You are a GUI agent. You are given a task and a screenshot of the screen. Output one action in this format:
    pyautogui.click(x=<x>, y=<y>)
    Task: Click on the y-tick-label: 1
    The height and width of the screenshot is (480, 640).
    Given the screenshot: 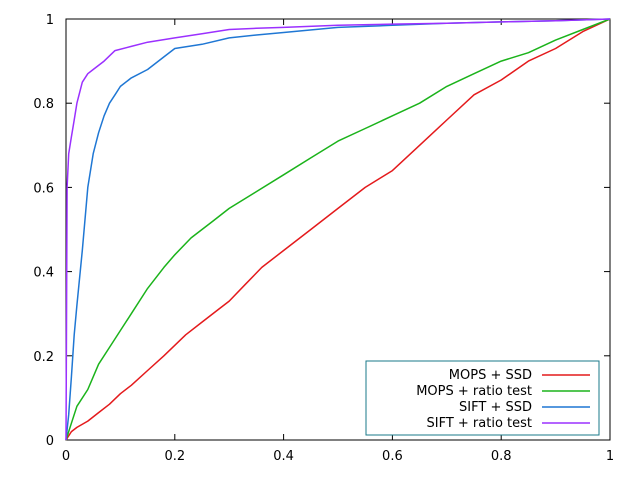 What is the action you would take?
    pyautogui.click(x=50, y=20)
    